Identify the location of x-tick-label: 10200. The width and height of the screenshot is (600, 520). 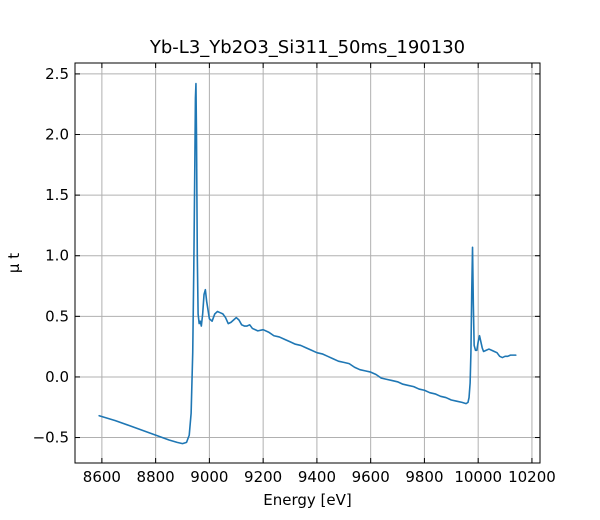
(532, 477).